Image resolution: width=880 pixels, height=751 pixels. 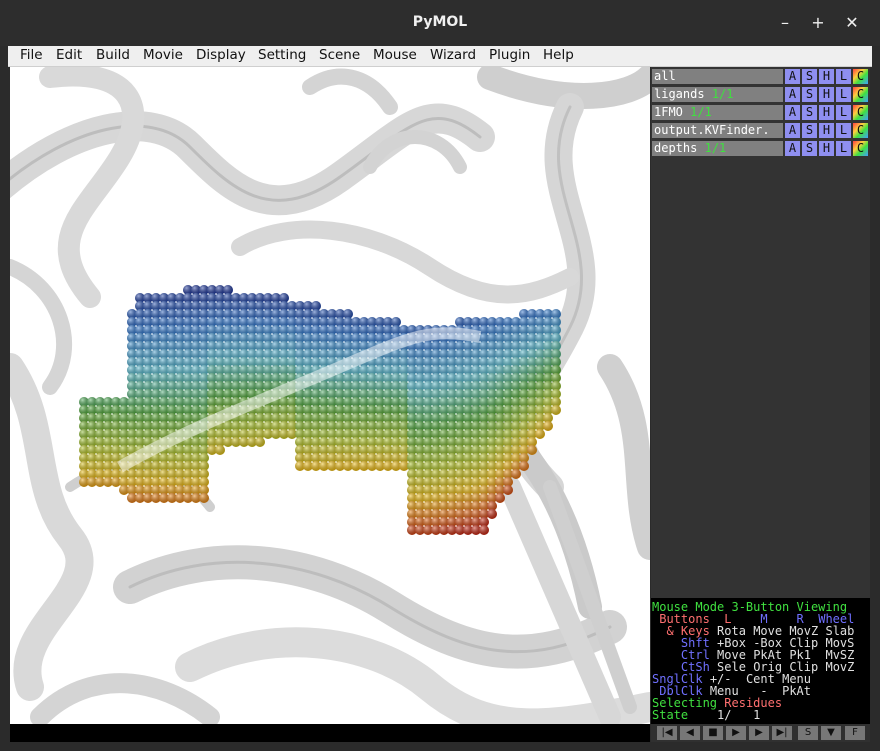 What do you see at coordinates (808, 733) in the screenshot?
I see `scene-button: S` at bounding box center [808, 733].